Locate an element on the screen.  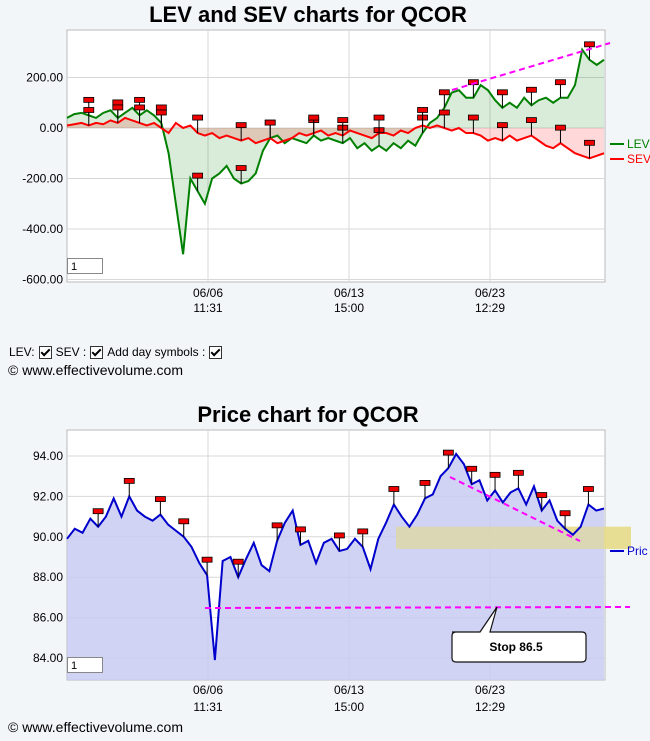
copyright-text-price: © www.effectivevolume.com is located at coordinates (96, 727).